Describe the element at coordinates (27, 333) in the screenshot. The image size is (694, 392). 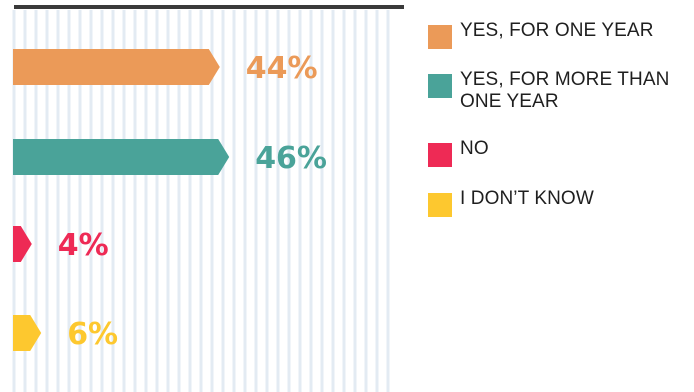
I see `bar-dont-know` at that location.